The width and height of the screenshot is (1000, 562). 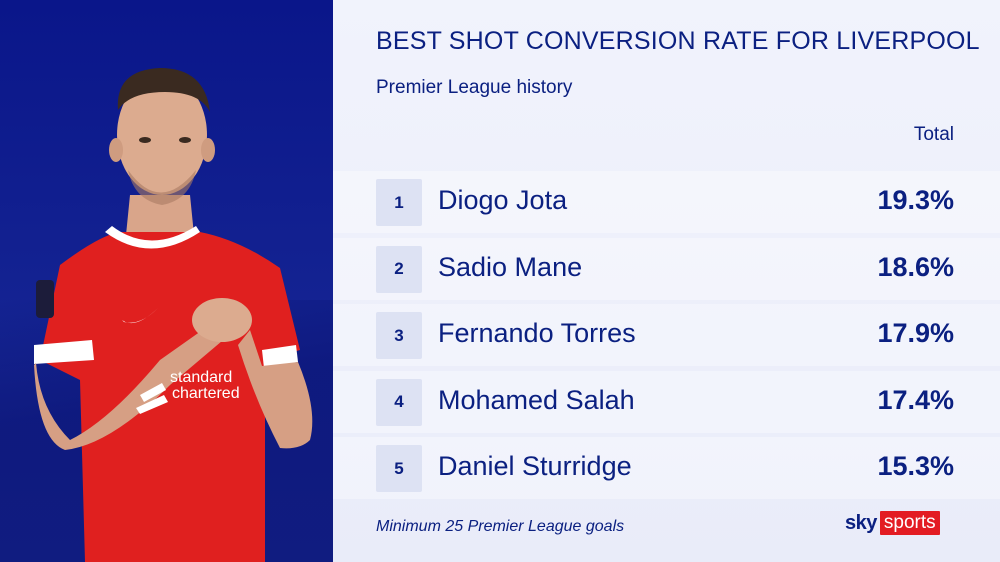 What do you see at coordinates (399, 269) in the screenshot?
I see `rank-badge: 2` at bounding box center [399, 269].